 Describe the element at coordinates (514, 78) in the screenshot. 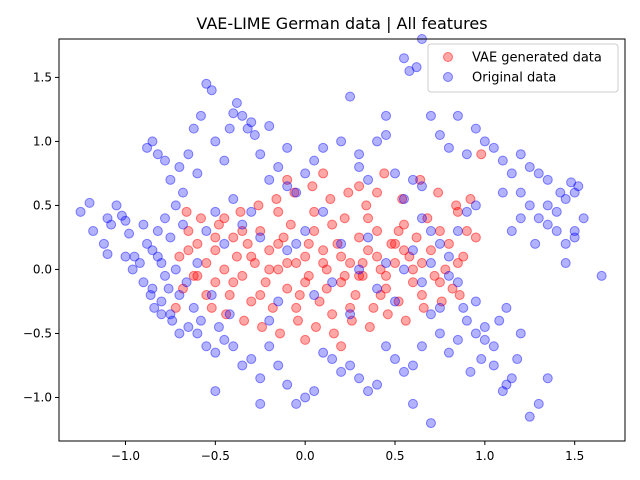

I see `legend-label-original: Original data` at that location.